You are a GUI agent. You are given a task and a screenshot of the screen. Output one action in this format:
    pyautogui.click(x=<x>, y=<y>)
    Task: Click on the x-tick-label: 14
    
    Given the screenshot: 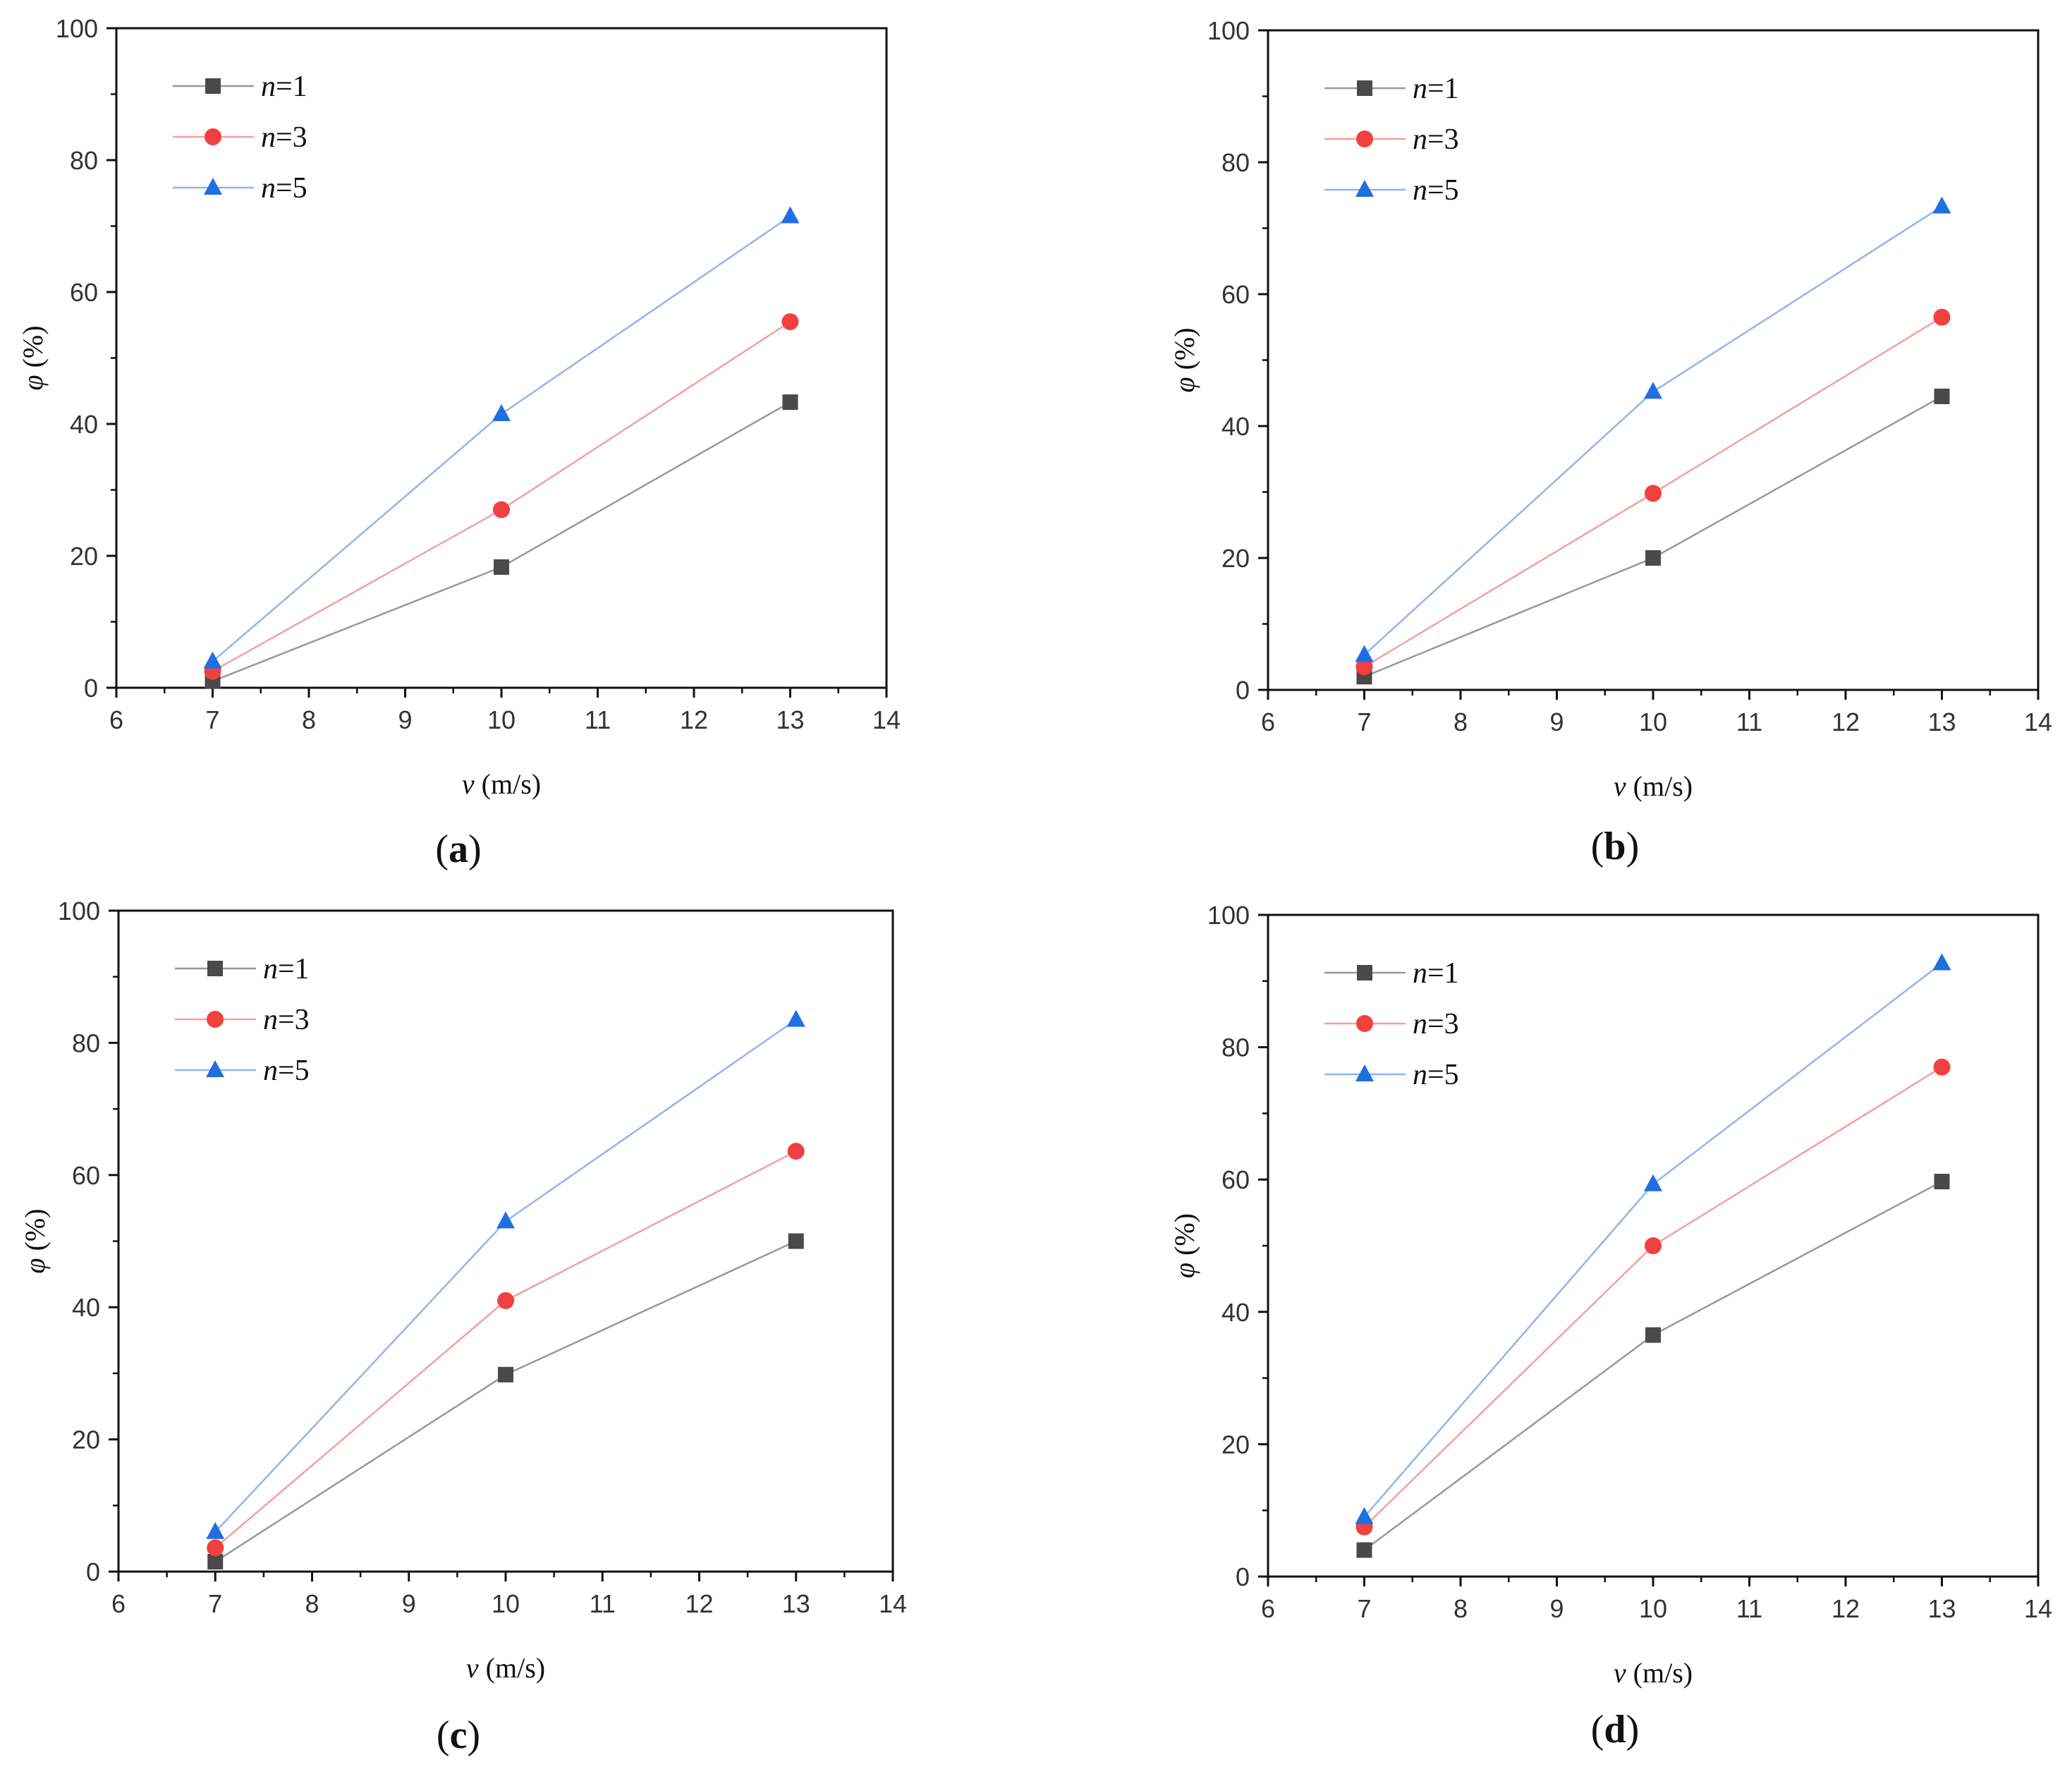 What is the action you would take?
    pyautogui.click(x=886, y=719)
    